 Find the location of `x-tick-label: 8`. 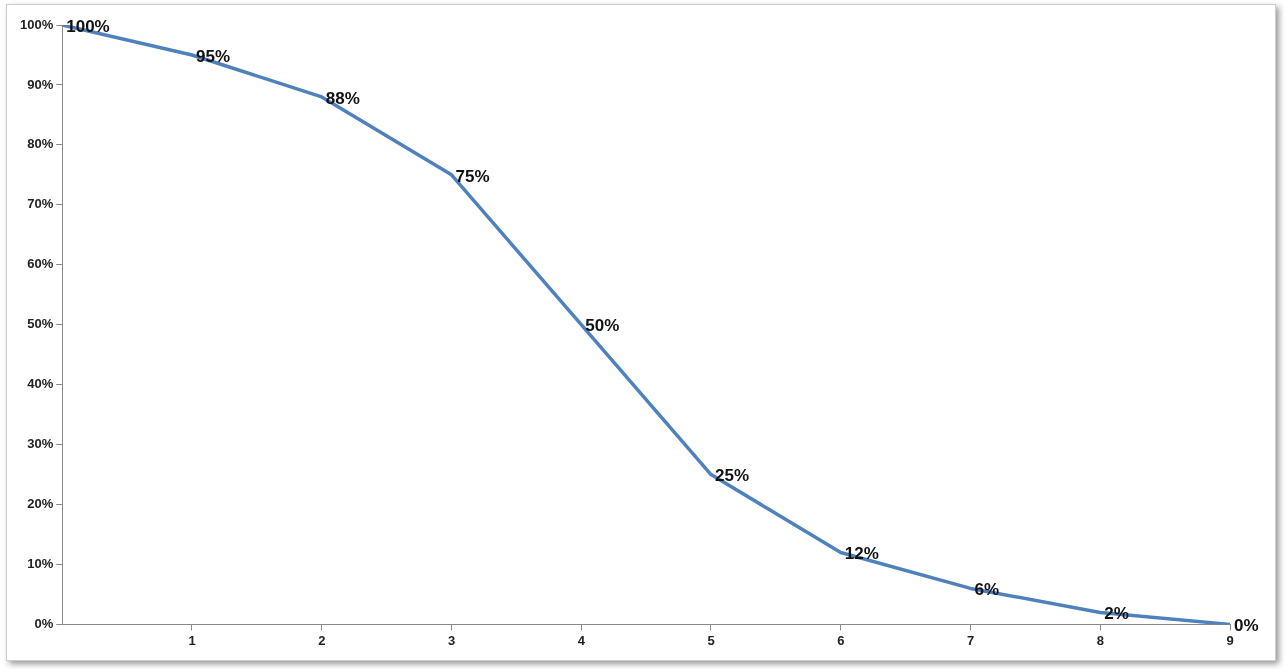

x-tick-label: 8 is located at coordinates (1100, 640).